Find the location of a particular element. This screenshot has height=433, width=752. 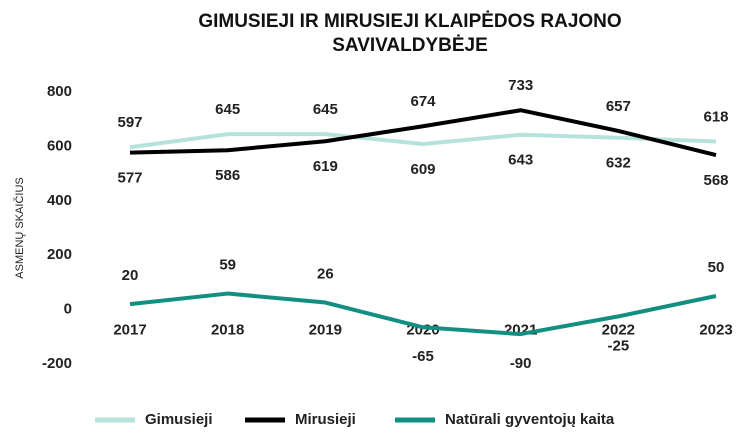

y-axis-label: ASMENŲ SKAIČIUS is located at coordinates (19, 227).